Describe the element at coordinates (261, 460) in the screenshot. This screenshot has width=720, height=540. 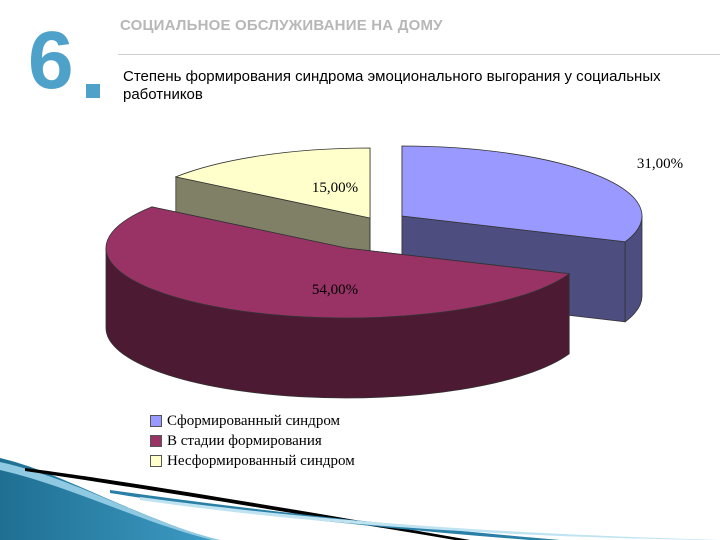
I see `legend-label-unformed: Несформированный синдром` at that location.